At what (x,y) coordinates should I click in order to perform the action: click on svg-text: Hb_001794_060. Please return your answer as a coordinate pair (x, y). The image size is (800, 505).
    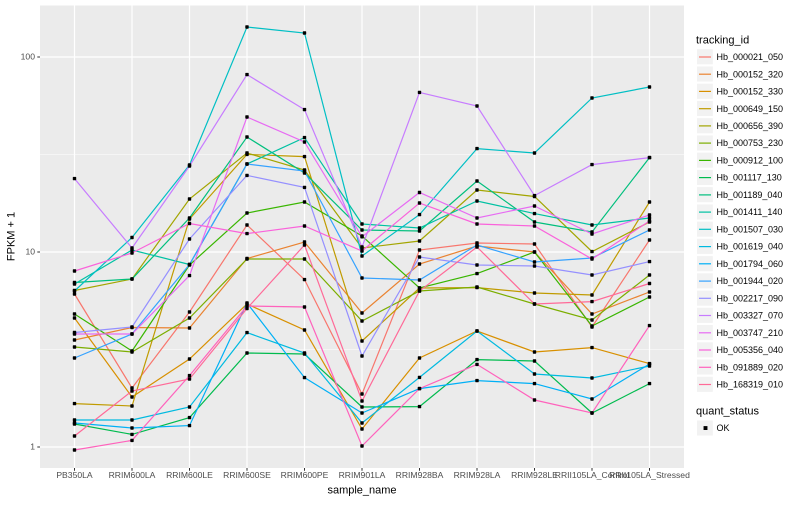
    Looking at the image, I should click on (750, 264).